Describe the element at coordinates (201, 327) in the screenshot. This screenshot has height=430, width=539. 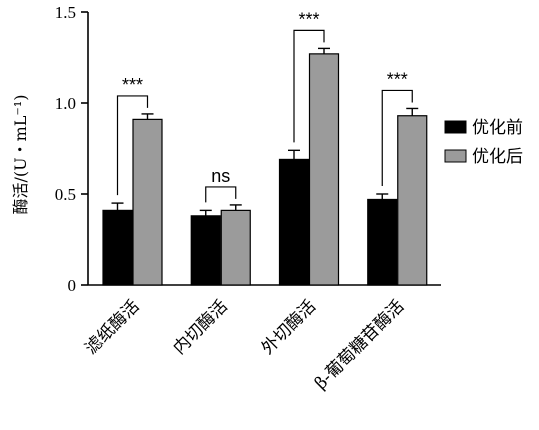
I see `category-label: 内切酶活` at that location.